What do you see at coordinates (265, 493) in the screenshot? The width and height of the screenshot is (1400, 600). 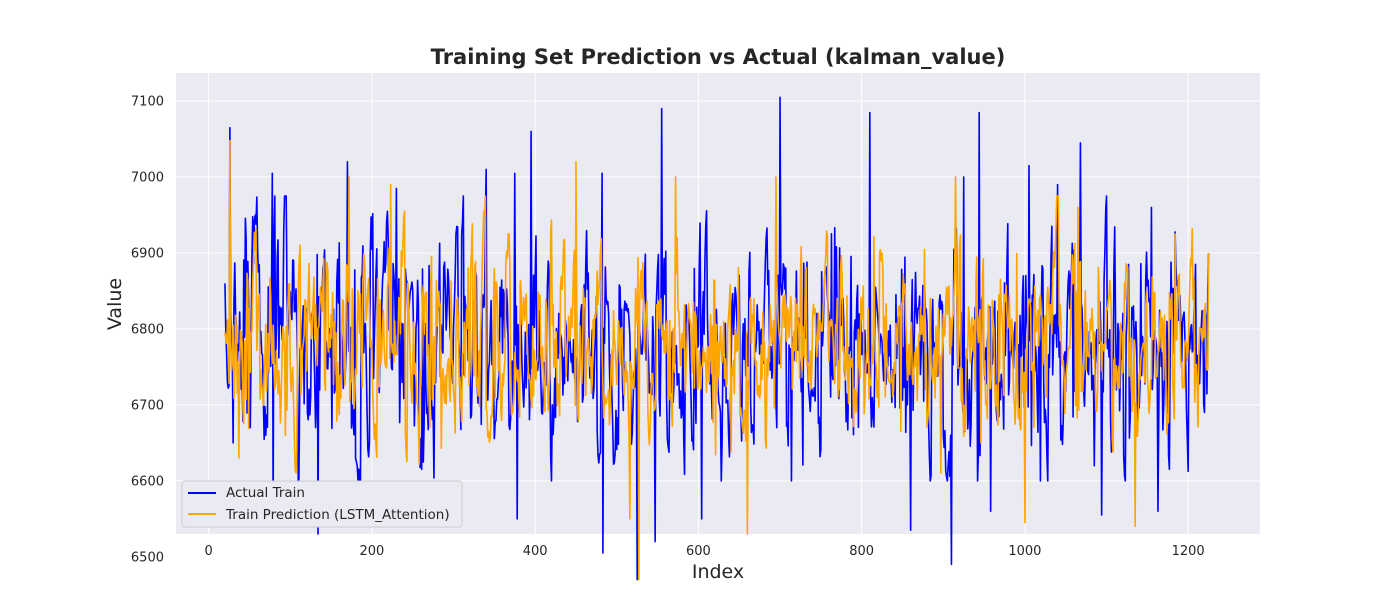 I see `legend-label-actual-train: Actual Train` at bounding box center [265, 493].